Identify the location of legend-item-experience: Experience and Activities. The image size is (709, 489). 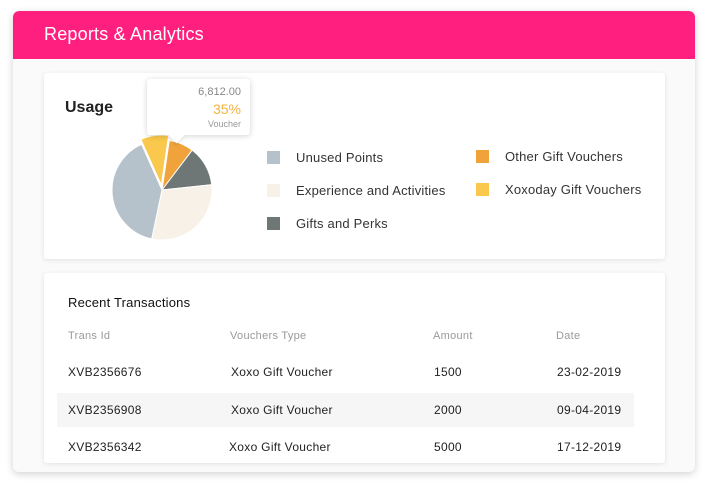
(356, 190).